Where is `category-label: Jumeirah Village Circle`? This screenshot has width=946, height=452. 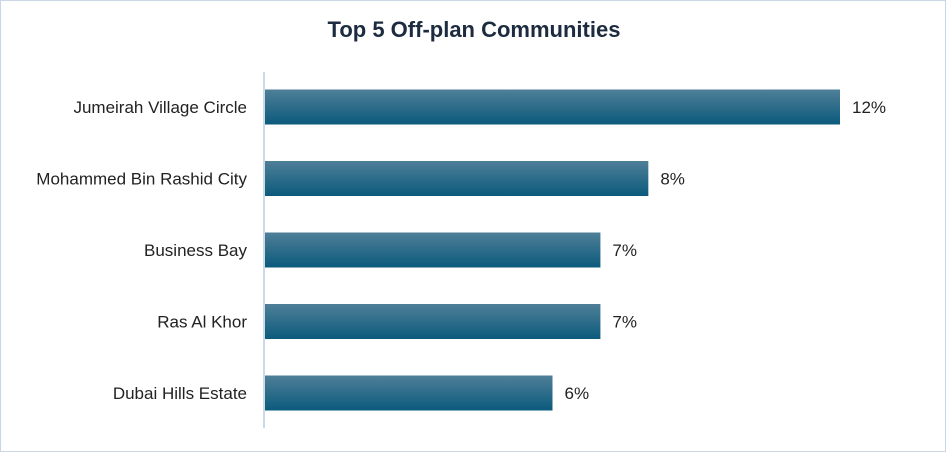 category-label: Jumeirah Village Circle is located at coordinates (160, 107).